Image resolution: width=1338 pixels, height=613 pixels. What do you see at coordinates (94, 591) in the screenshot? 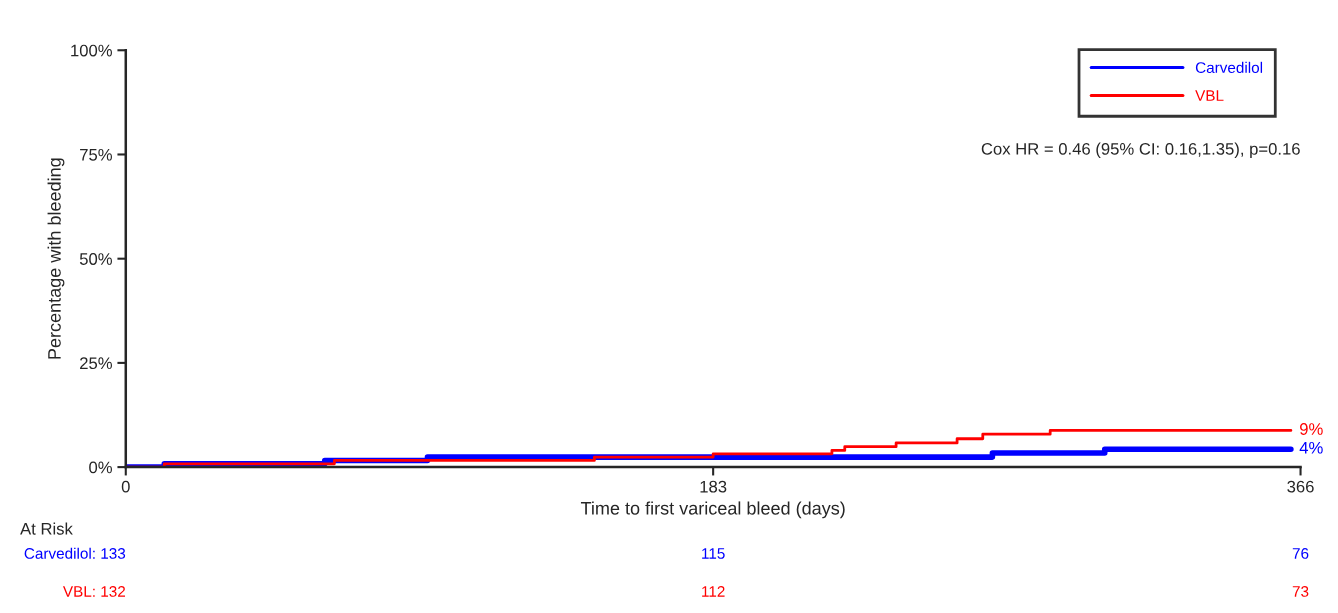
I see `text: VBL: 132` at bounding box center [94, 591].